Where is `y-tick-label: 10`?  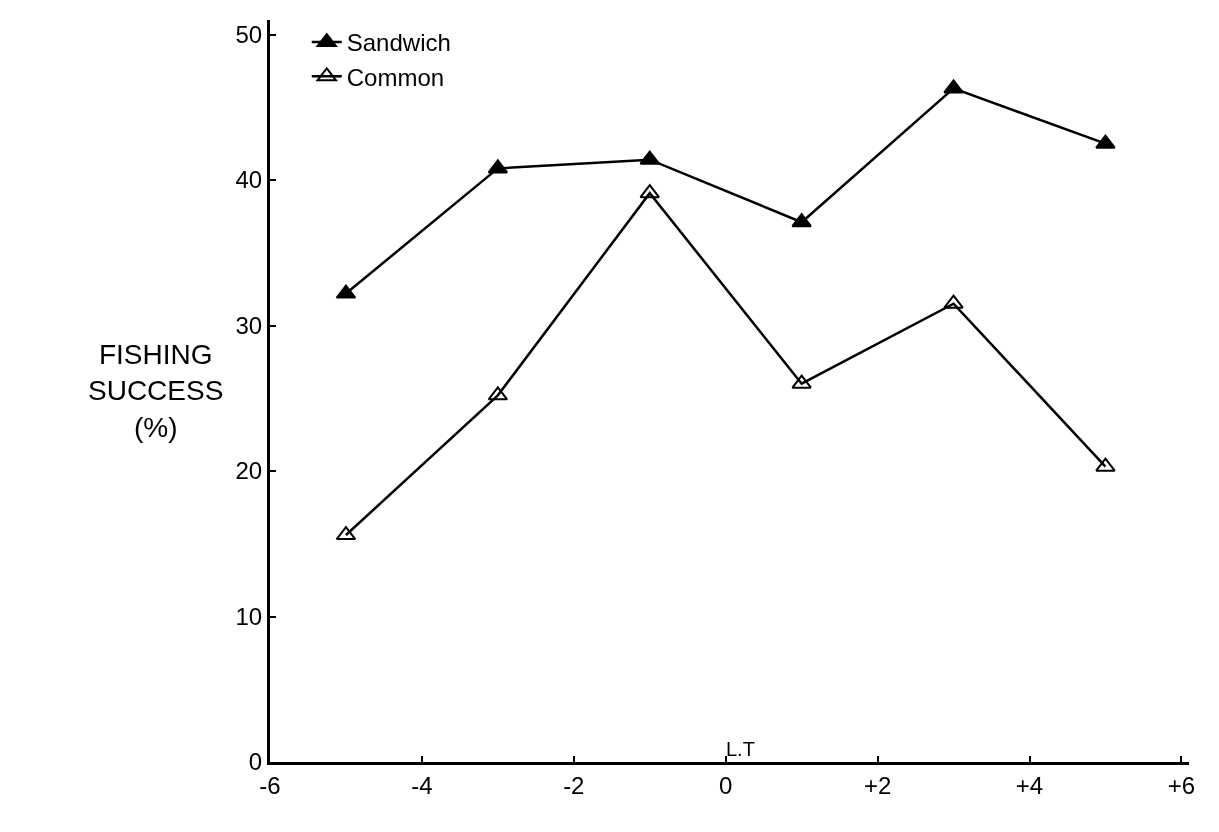 y-tick-label: 10 is located at coordinates (249, 616).